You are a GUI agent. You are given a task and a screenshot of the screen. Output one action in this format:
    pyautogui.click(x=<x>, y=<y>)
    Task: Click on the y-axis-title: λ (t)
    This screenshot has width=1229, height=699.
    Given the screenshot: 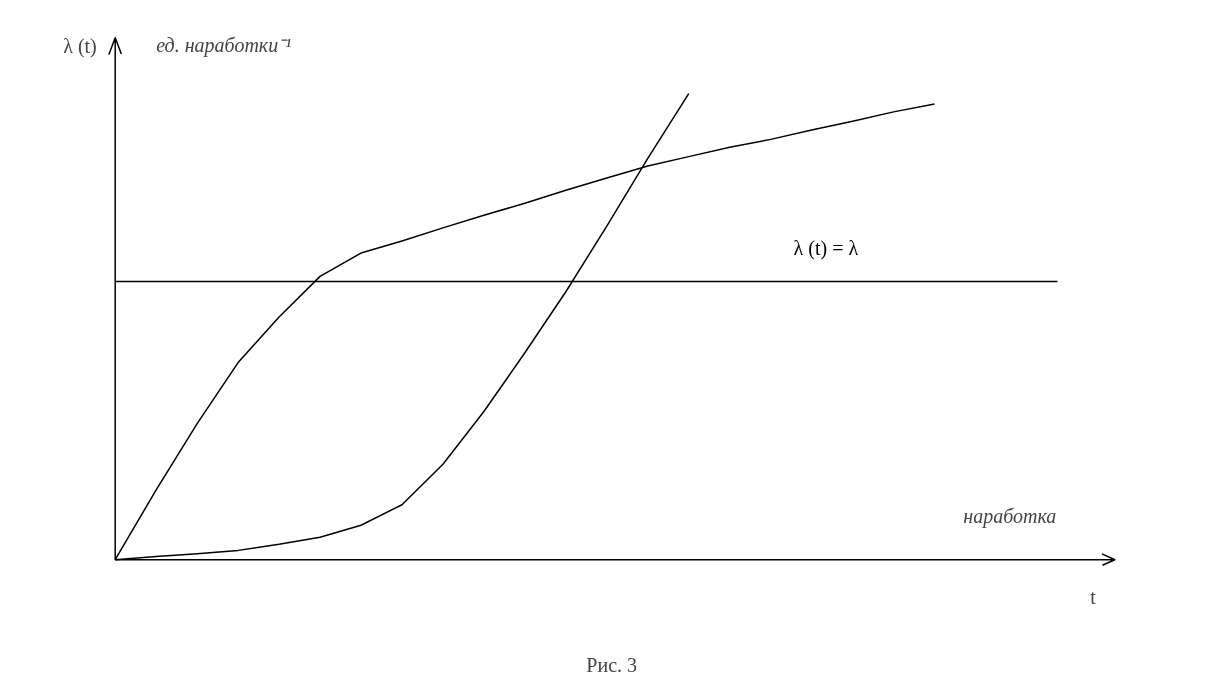 What is the action you would take?
    pyautogui.click(x=80, y=47)
    